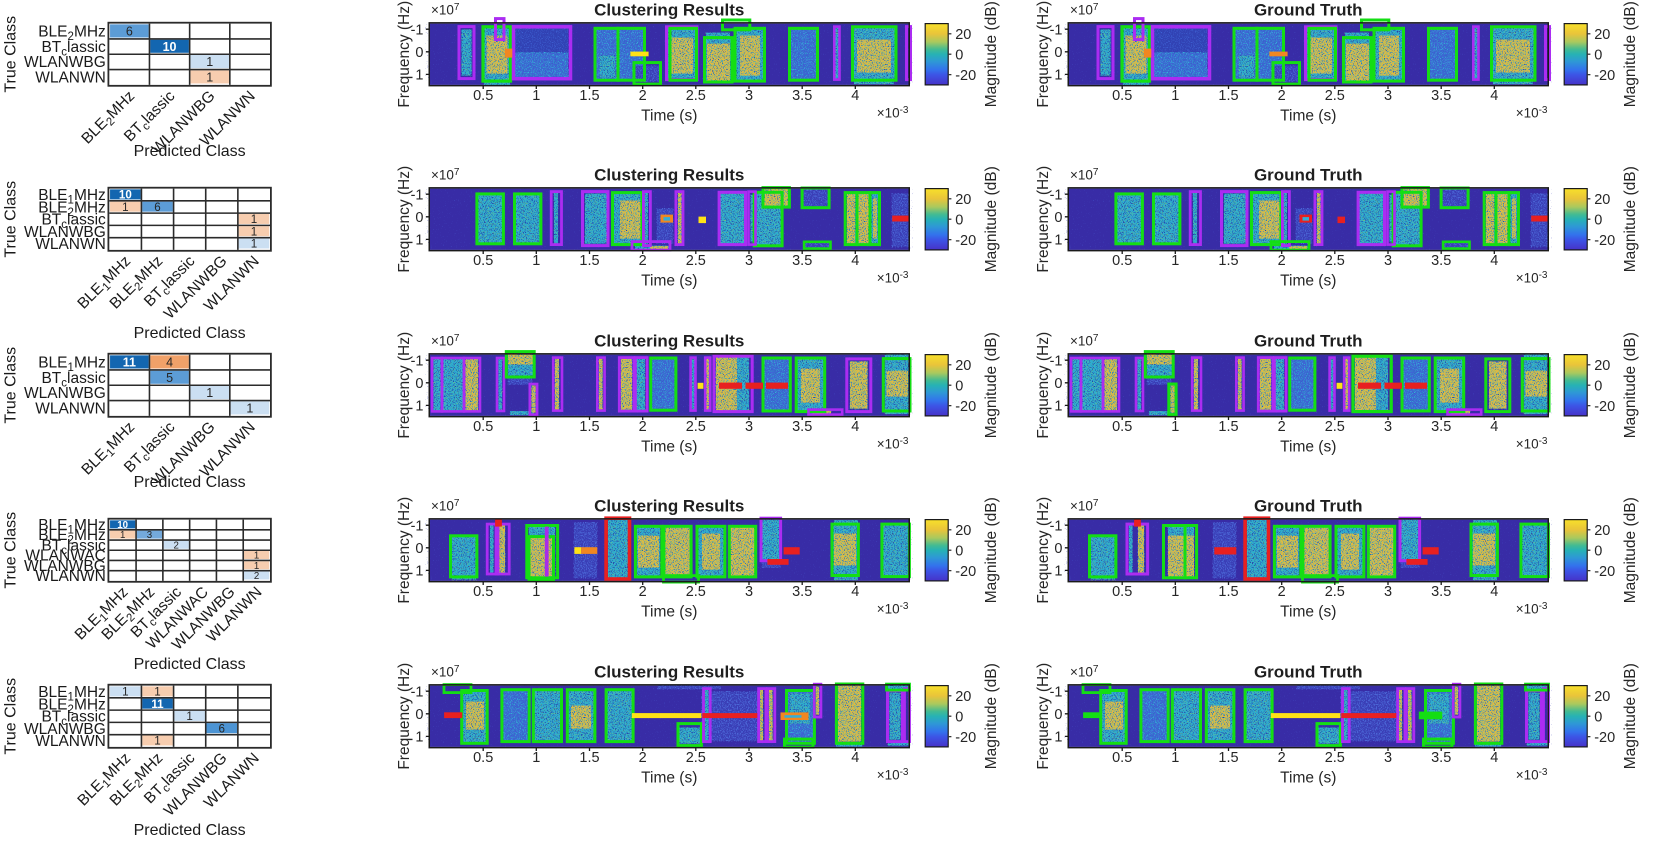  Describe the element at coordinates (72, 33) in the screenshot. I see `svg-text: BLE2MHz` at that location.